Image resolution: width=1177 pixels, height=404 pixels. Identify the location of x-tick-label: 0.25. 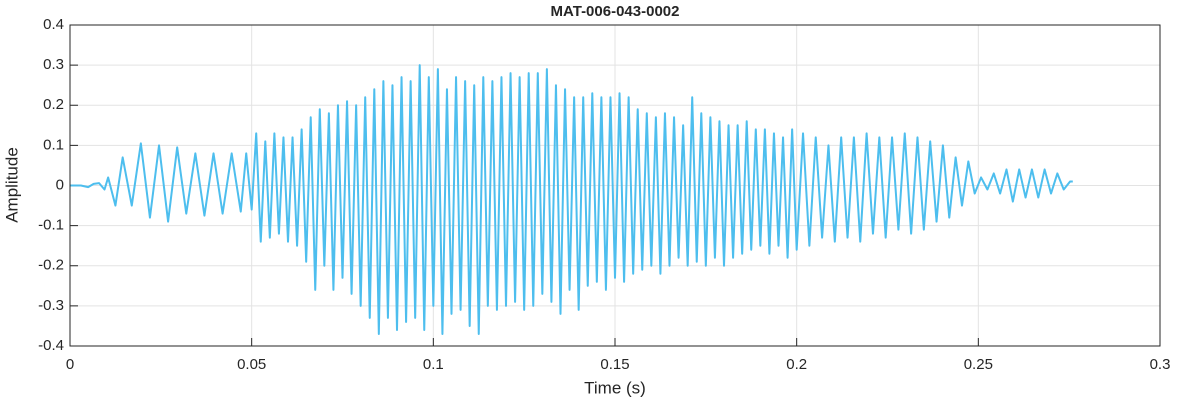
(978, 364).